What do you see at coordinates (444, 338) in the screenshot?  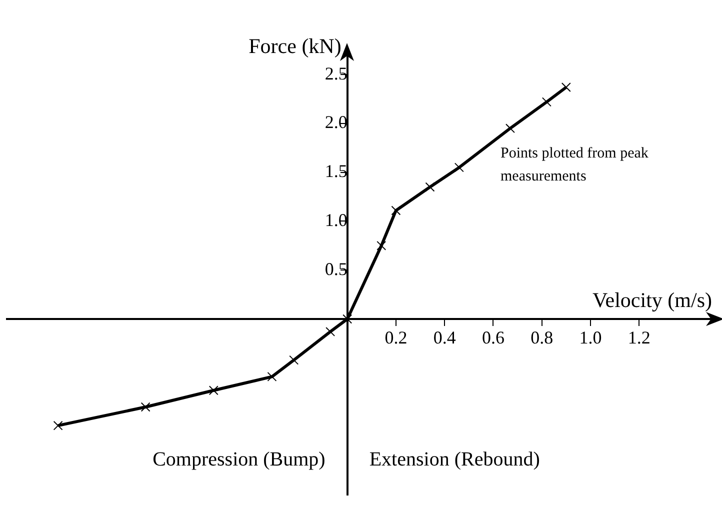 I see `x-tick-label: 0.4` at bounding box center [444, 338].